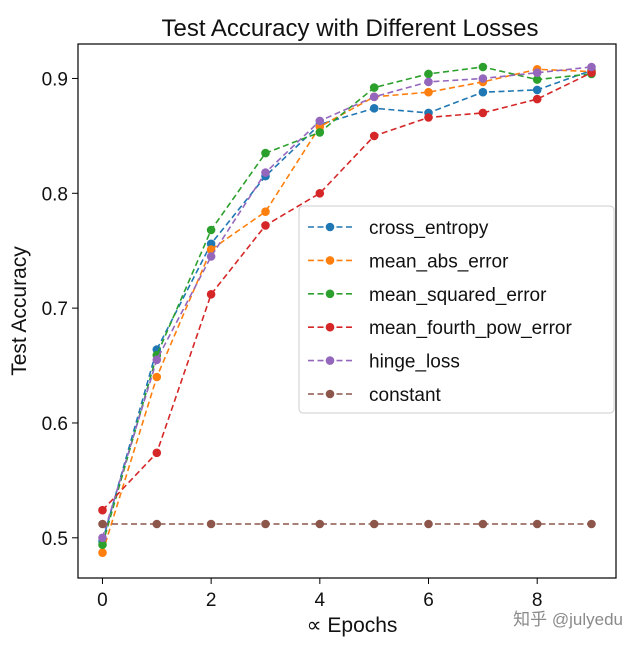  I want to click on x-tick-label: 2, so click(211, 600).